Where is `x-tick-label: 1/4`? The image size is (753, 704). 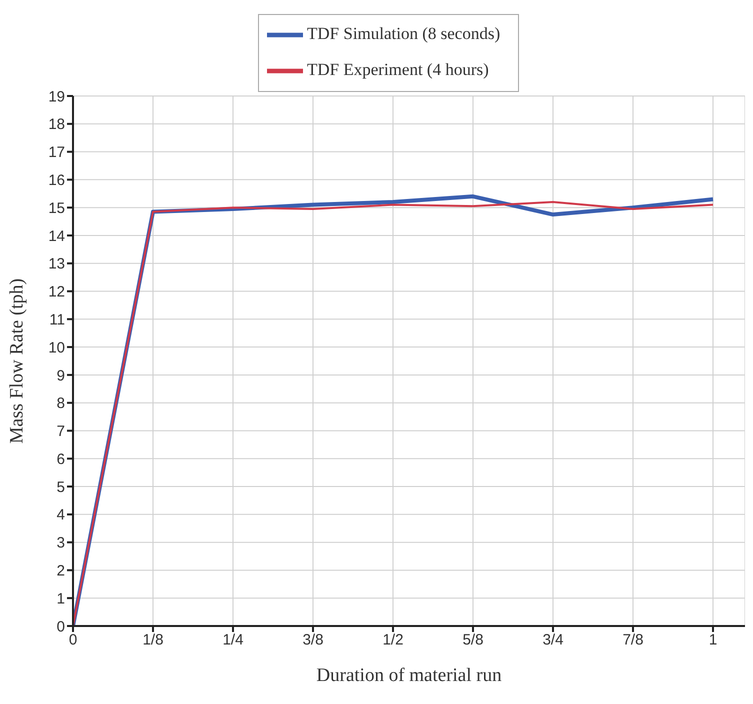
x-tick-label: 1/4 is located at coordinates (233, 640).